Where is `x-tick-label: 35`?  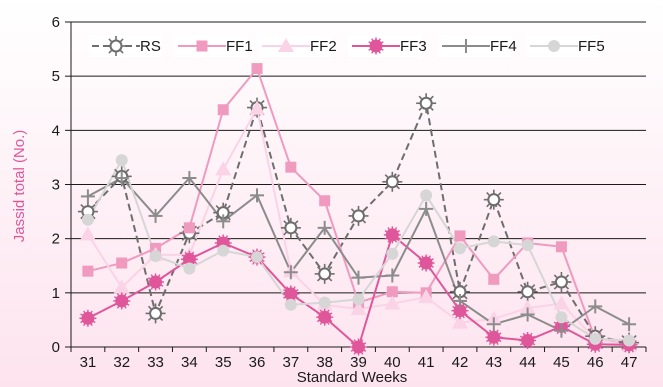
x-tick-label: 35 is located at coordinates (223, 362).